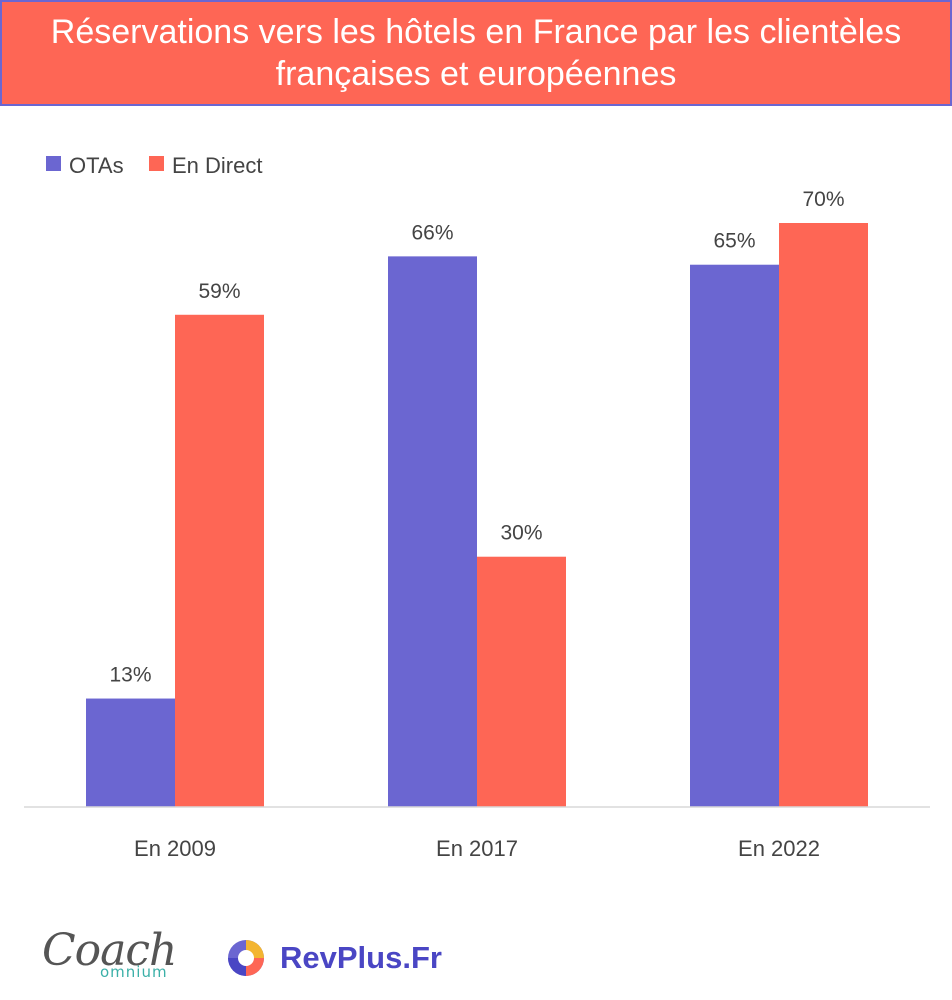 The image size is (952, 1000). Describe the element at coordinates (432, 232) in the screenshot. I see `data-label-0-1: 66%` at that location.